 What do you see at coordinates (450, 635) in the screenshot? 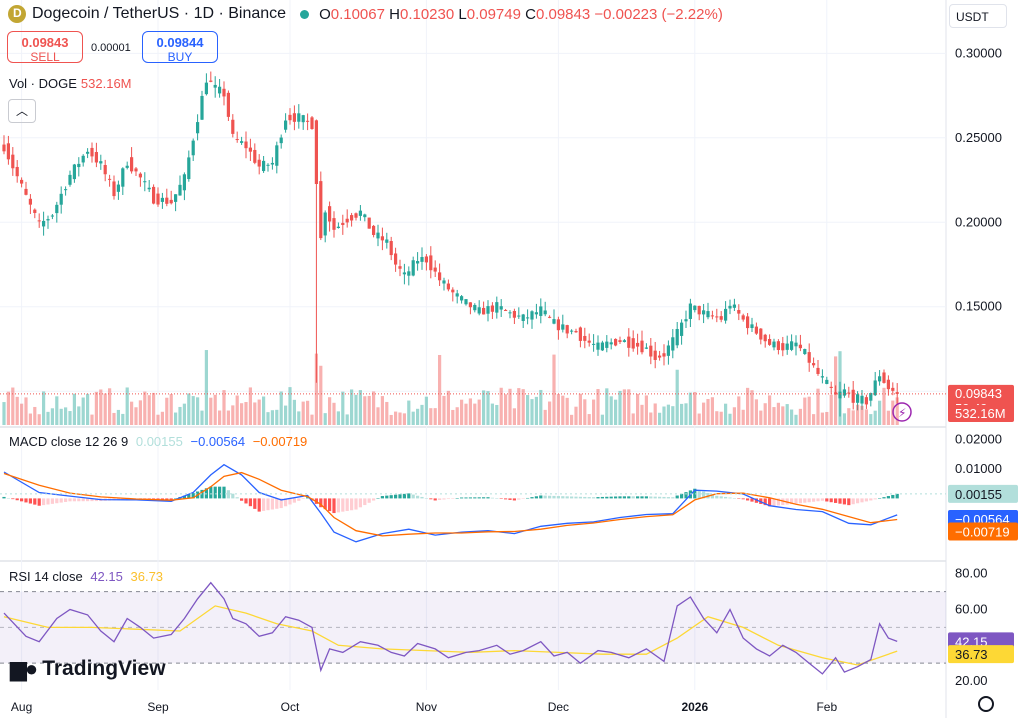
I see `rsi-ma-line` at bounding box center [450, 635].